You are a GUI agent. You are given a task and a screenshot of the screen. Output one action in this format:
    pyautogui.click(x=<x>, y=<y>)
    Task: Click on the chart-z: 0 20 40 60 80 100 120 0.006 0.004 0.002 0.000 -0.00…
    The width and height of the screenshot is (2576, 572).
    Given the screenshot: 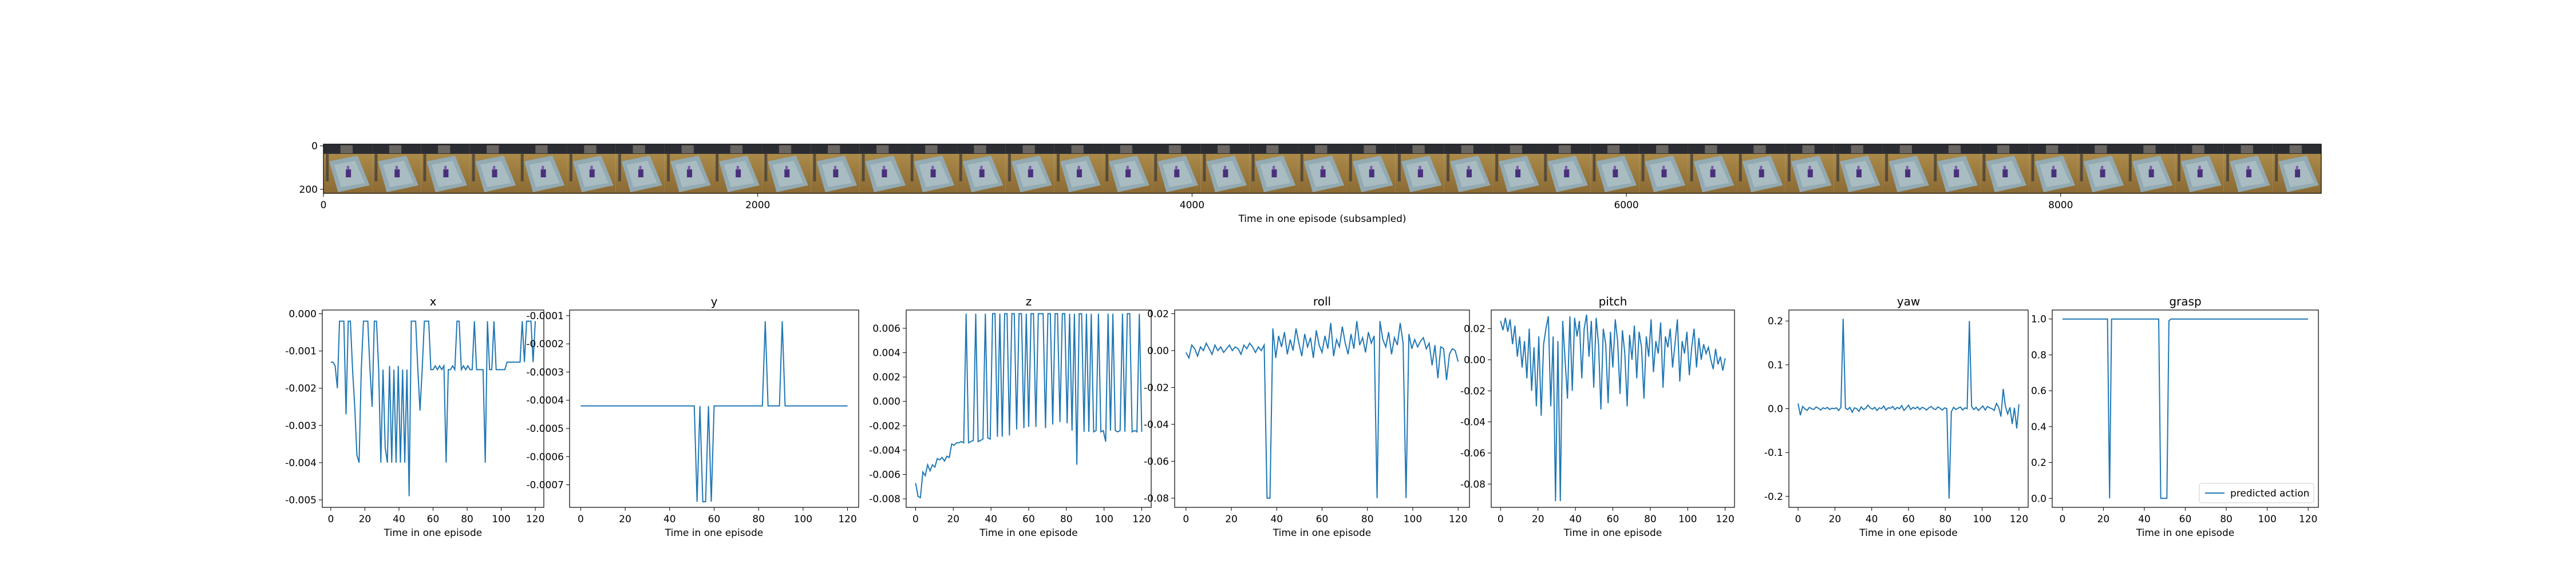 What is the action you would take?
    pyautogui.click(x=1010, y=417)
    